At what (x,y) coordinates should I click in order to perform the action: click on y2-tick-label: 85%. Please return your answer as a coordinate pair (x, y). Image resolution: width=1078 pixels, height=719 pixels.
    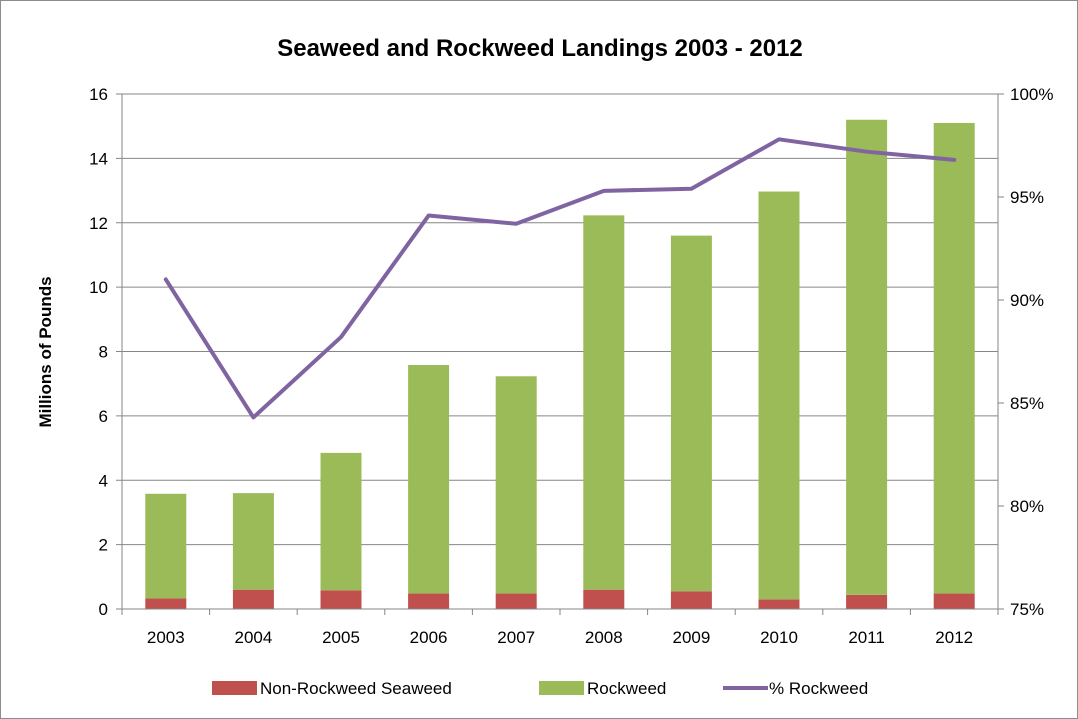
    Looking at the image, I should click on (1027, 403).